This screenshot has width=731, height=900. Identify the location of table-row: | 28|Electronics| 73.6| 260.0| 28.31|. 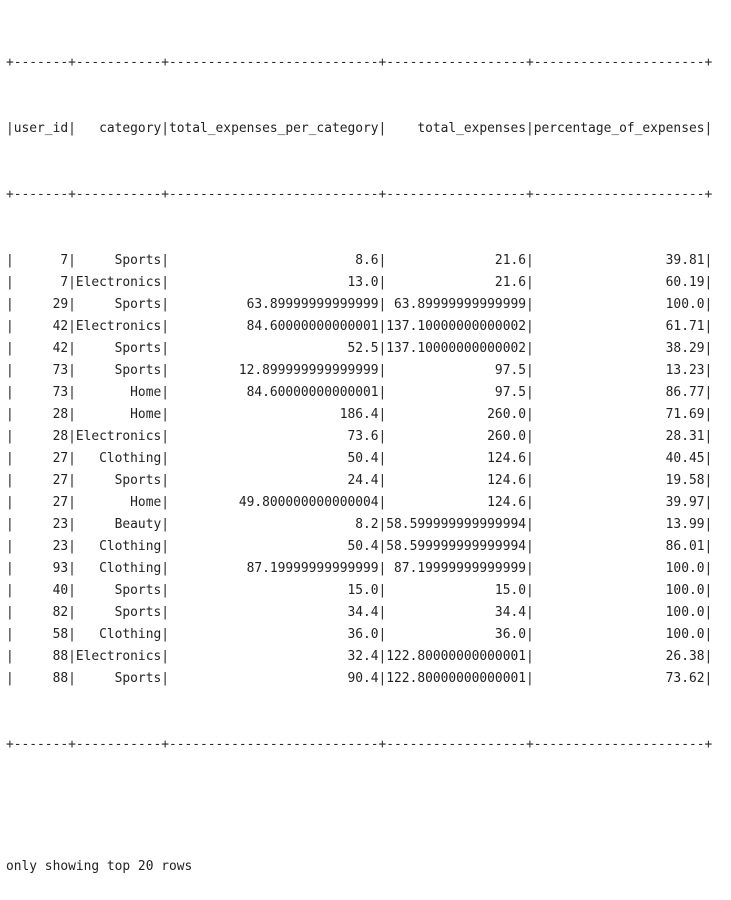
(359, 436).